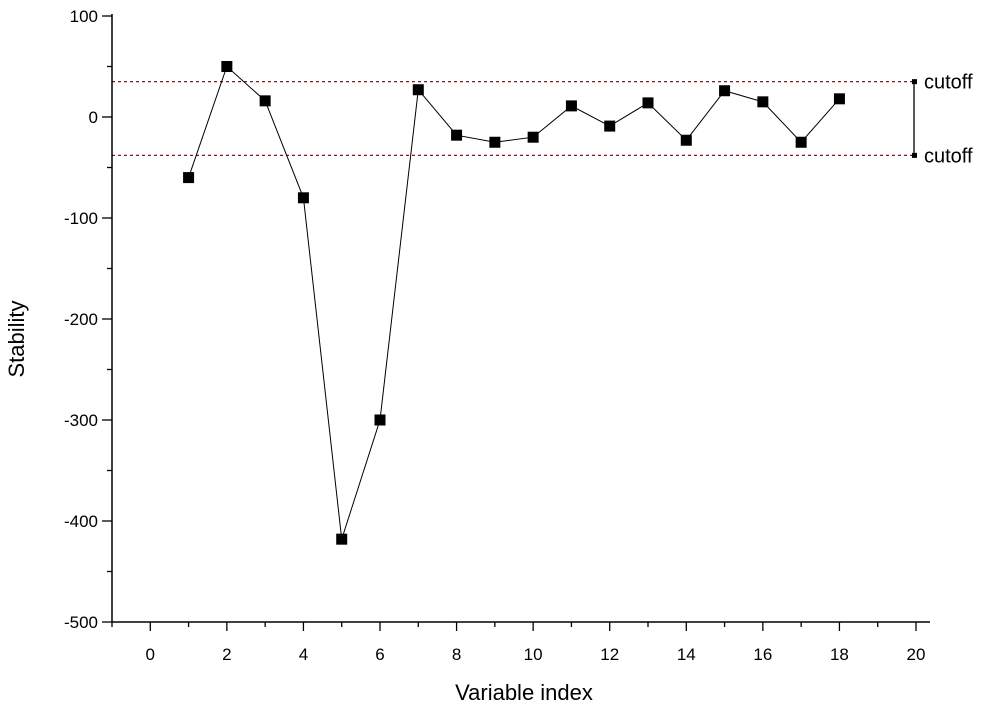 The height and width of the screenshot is (710, 1000). I want to click on x-tick-label: 4, so click(303, 654).